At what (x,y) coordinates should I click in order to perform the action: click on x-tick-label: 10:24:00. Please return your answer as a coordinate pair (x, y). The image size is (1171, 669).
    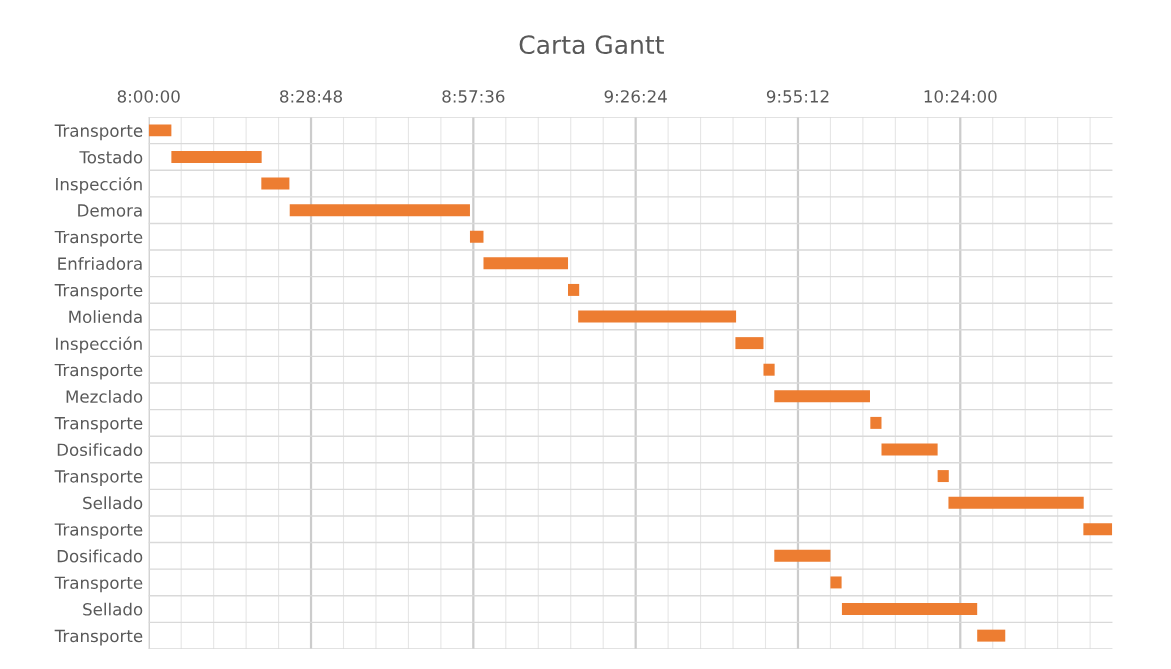
    Looking at the image, I should click on (960, 96).